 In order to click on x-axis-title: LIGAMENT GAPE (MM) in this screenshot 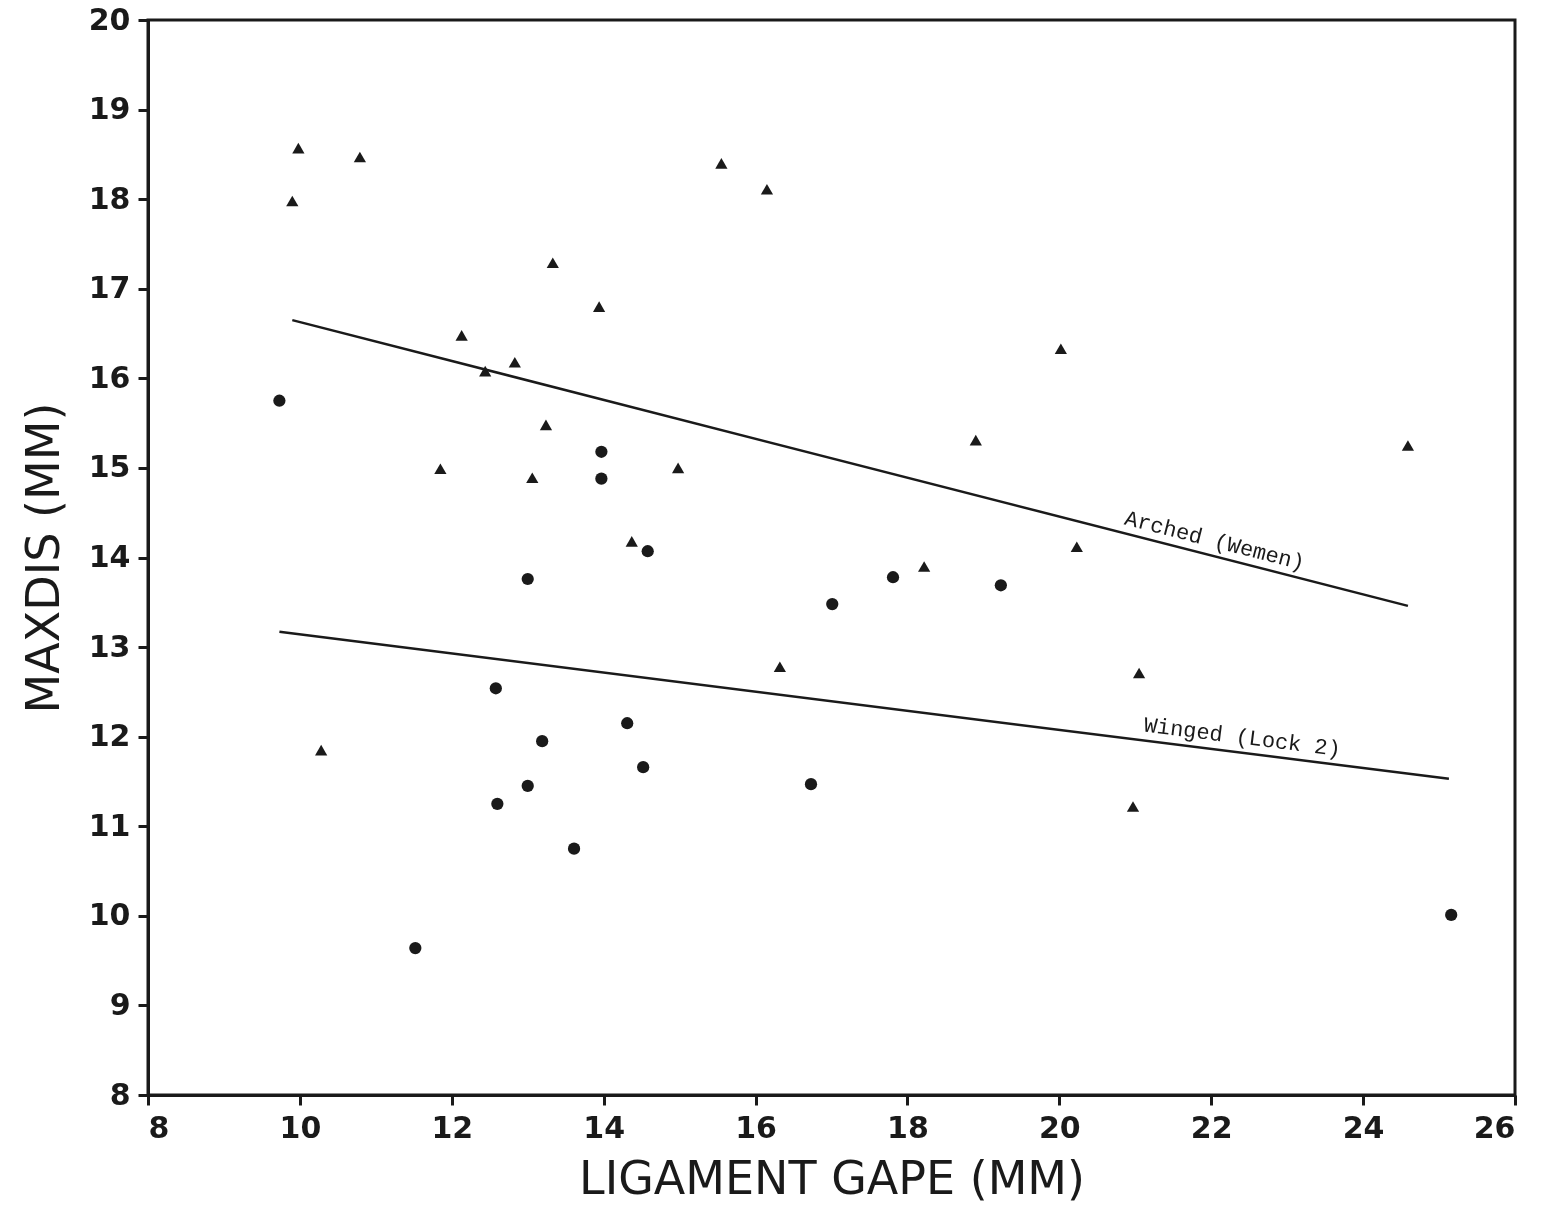, I will do `click(832, 1177)`.